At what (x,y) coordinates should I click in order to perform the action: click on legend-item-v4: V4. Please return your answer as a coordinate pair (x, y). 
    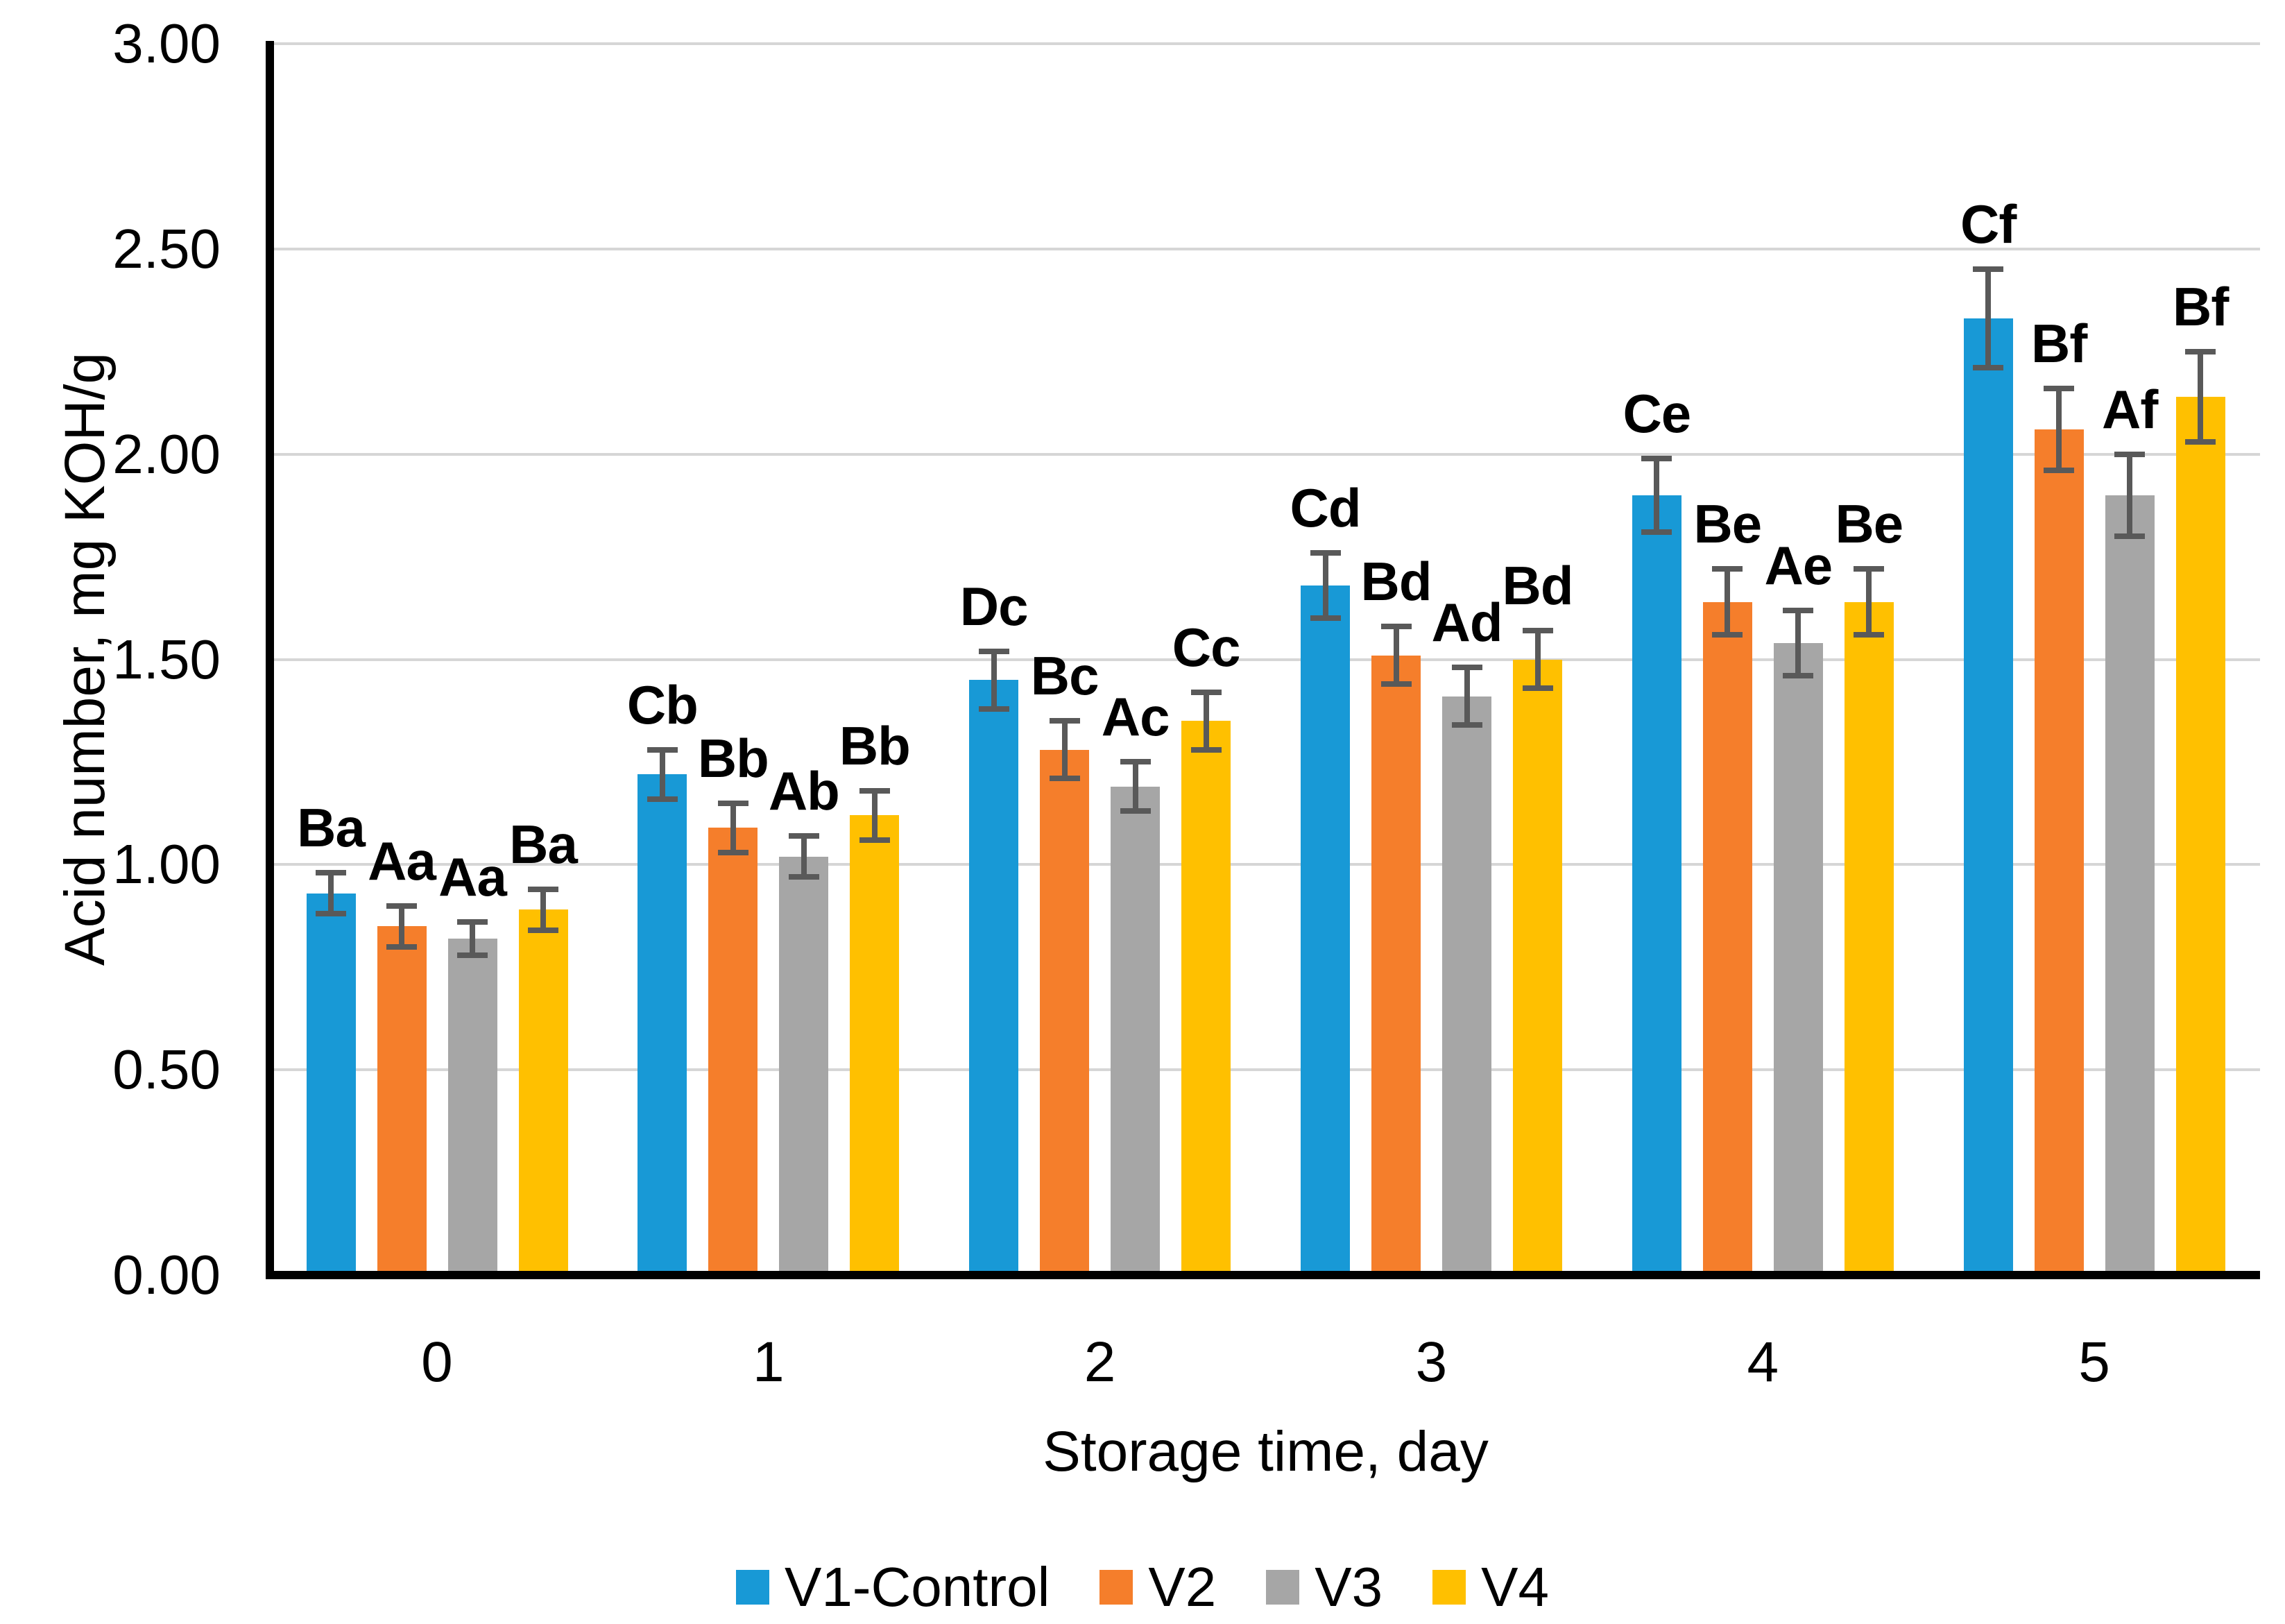
    Looking at the image, I should click on (1490, 1587).